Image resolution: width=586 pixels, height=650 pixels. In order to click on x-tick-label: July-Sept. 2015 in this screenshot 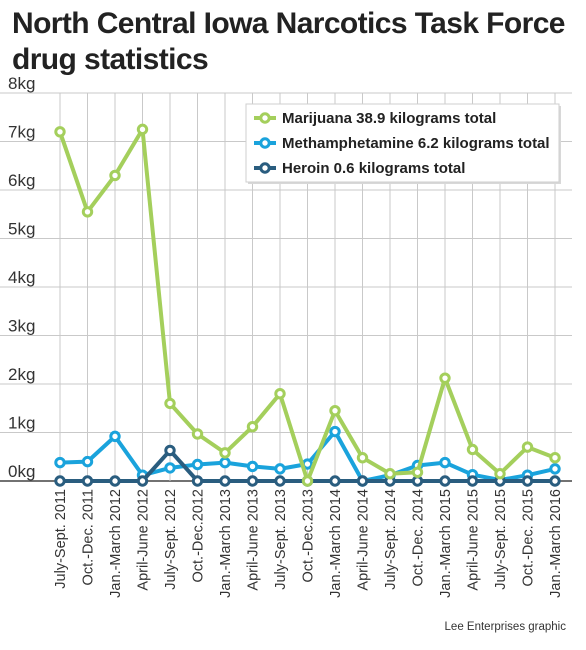, I will do `click(501, 539)`.